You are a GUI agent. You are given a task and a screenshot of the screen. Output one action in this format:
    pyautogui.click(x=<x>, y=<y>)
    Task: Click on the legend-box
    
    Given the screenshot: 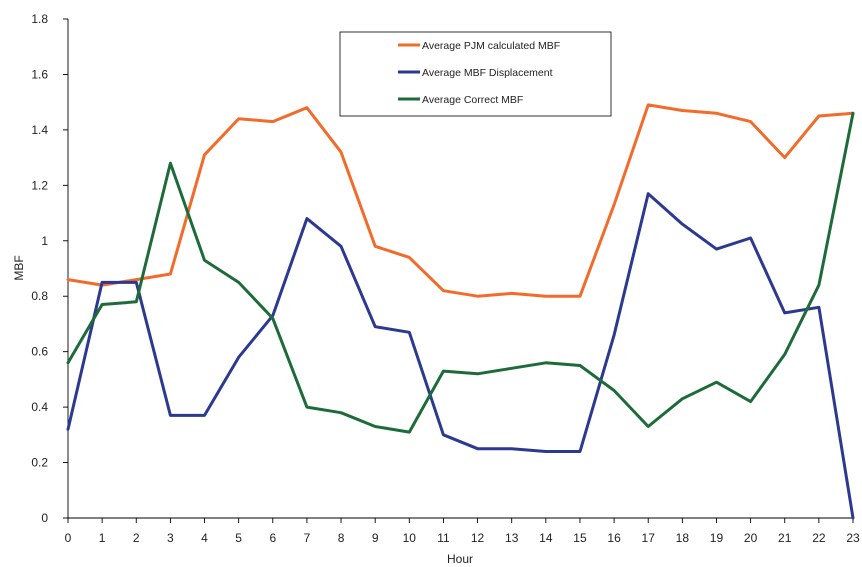 What is the action you would take?
    pyautogui.click(x=475, y=74)
    